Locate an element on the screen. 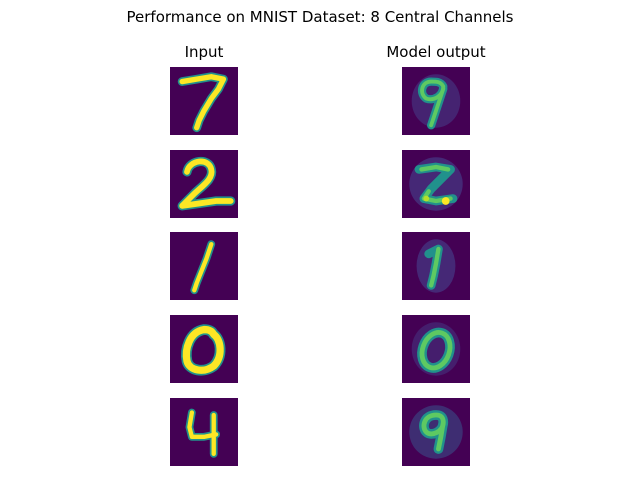  input-column-title: Input is located at coordinates (204, 52).